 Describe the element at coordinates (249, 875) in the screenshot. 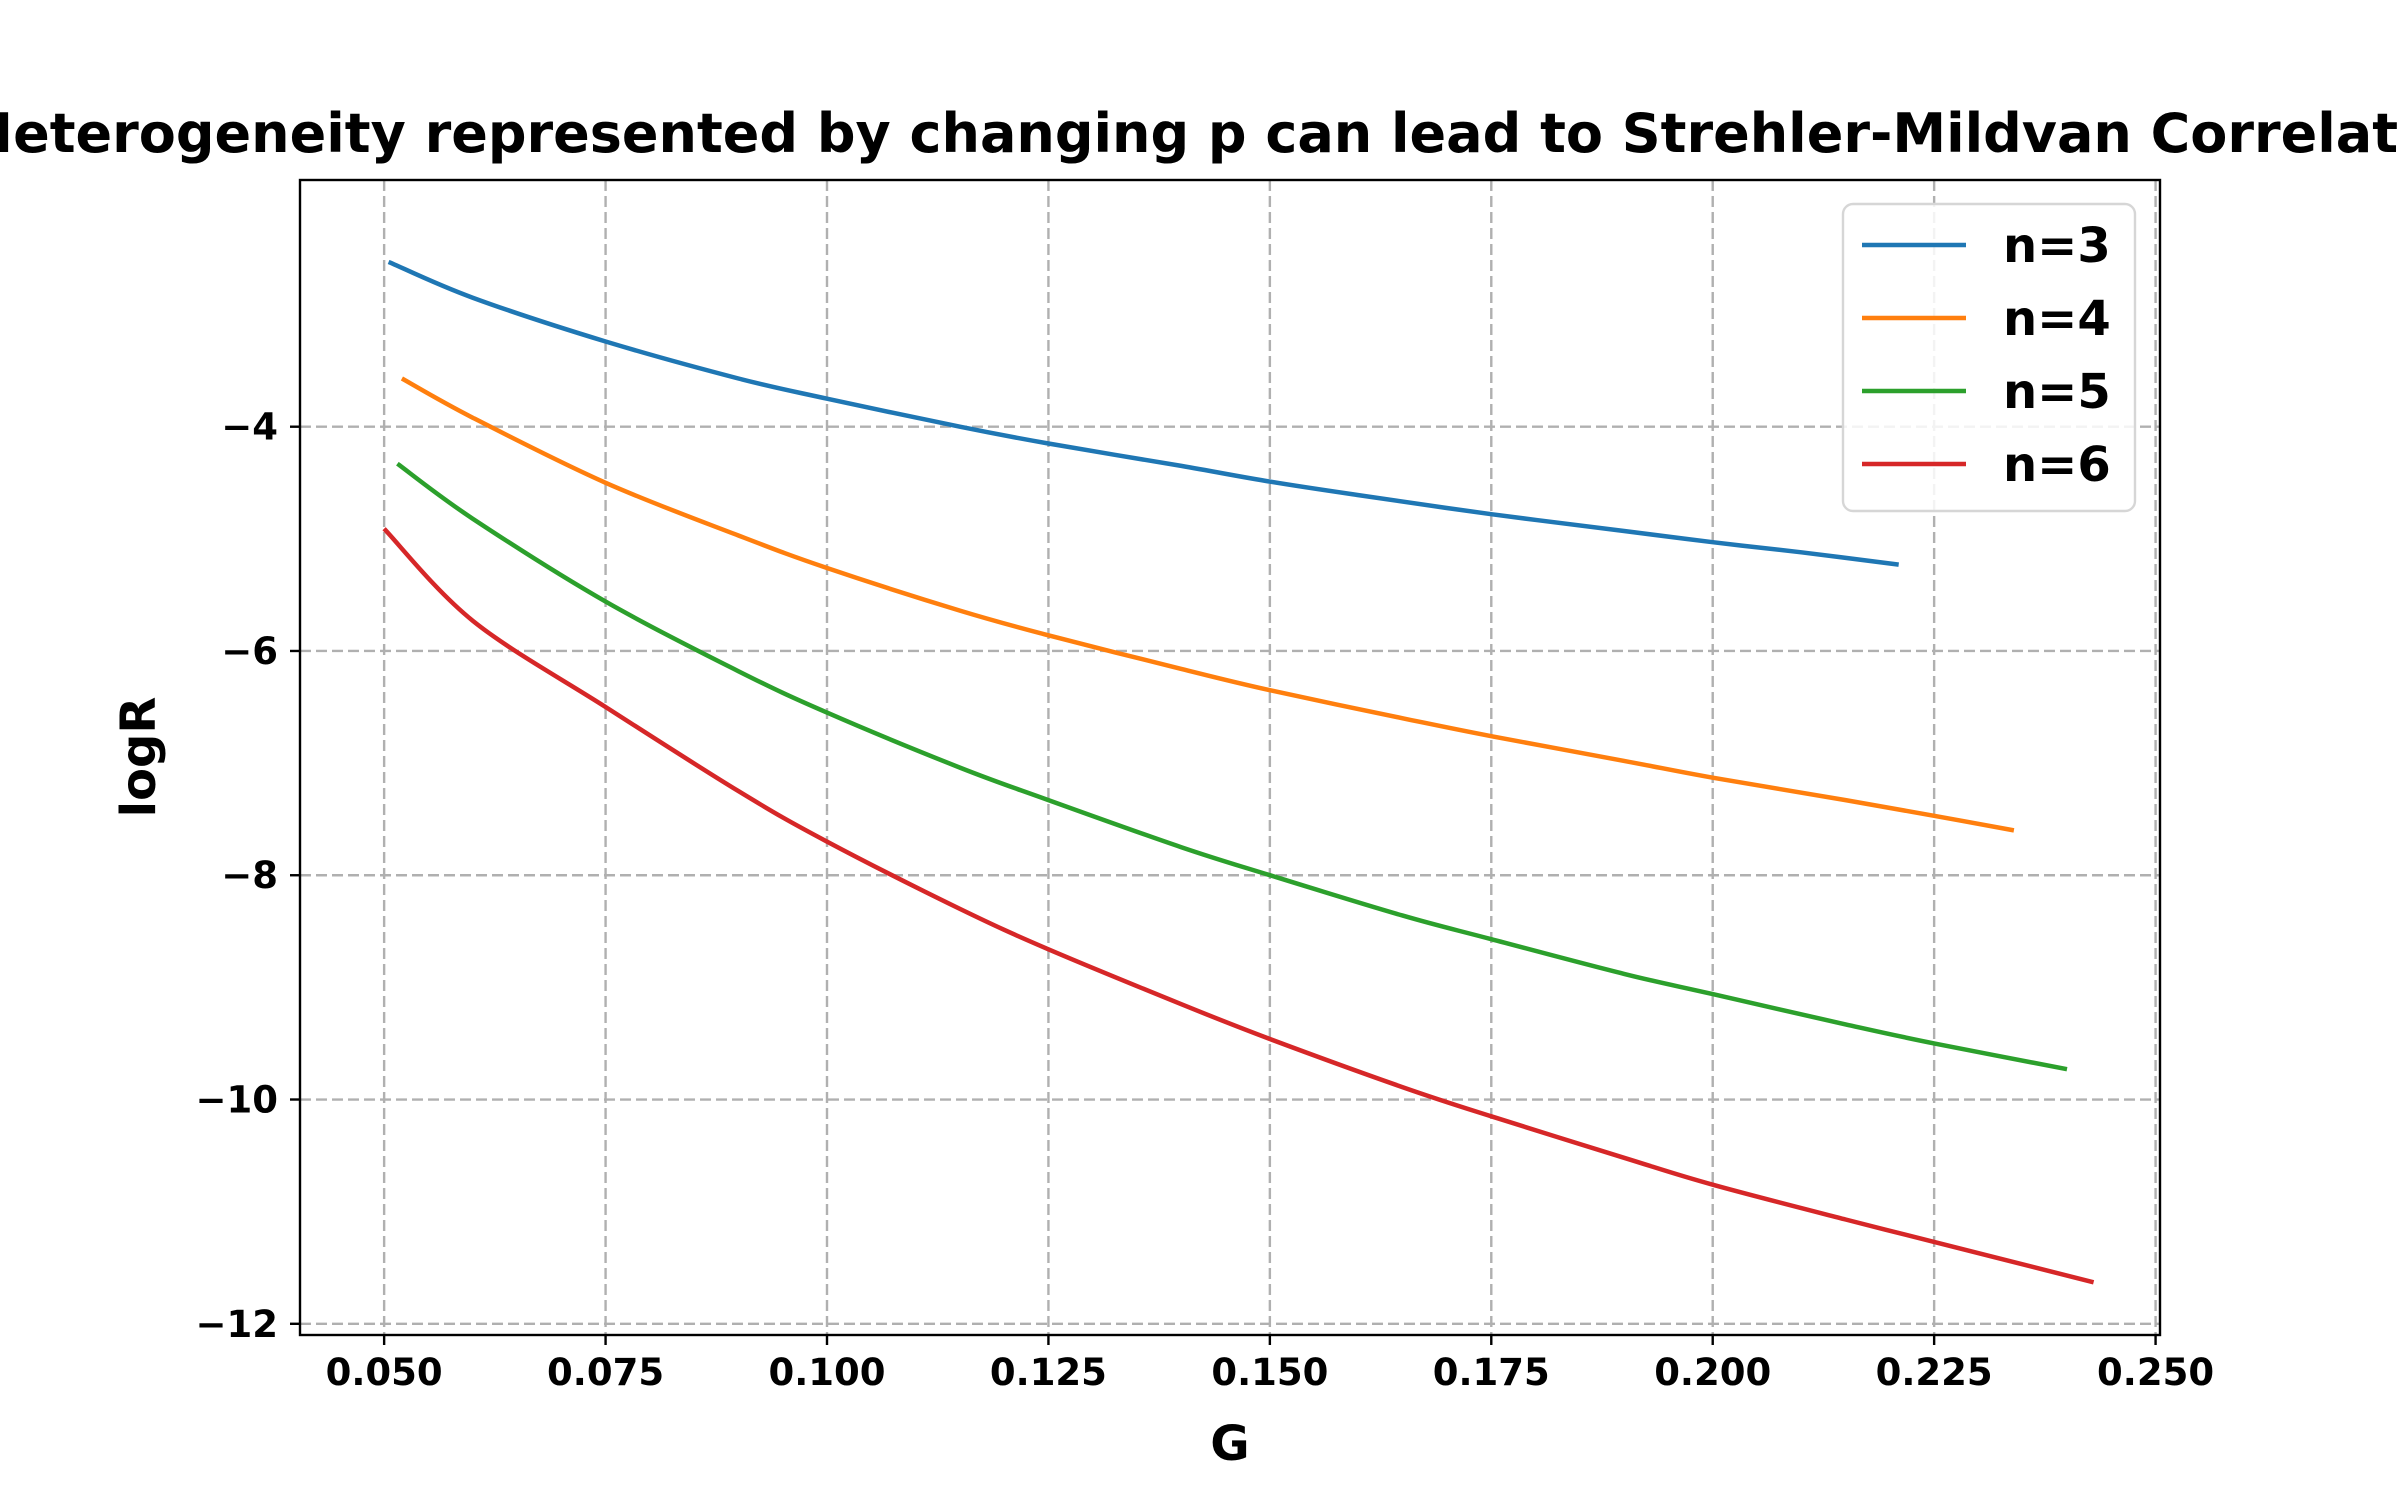

I see `y-tick-label: −8` at that location.